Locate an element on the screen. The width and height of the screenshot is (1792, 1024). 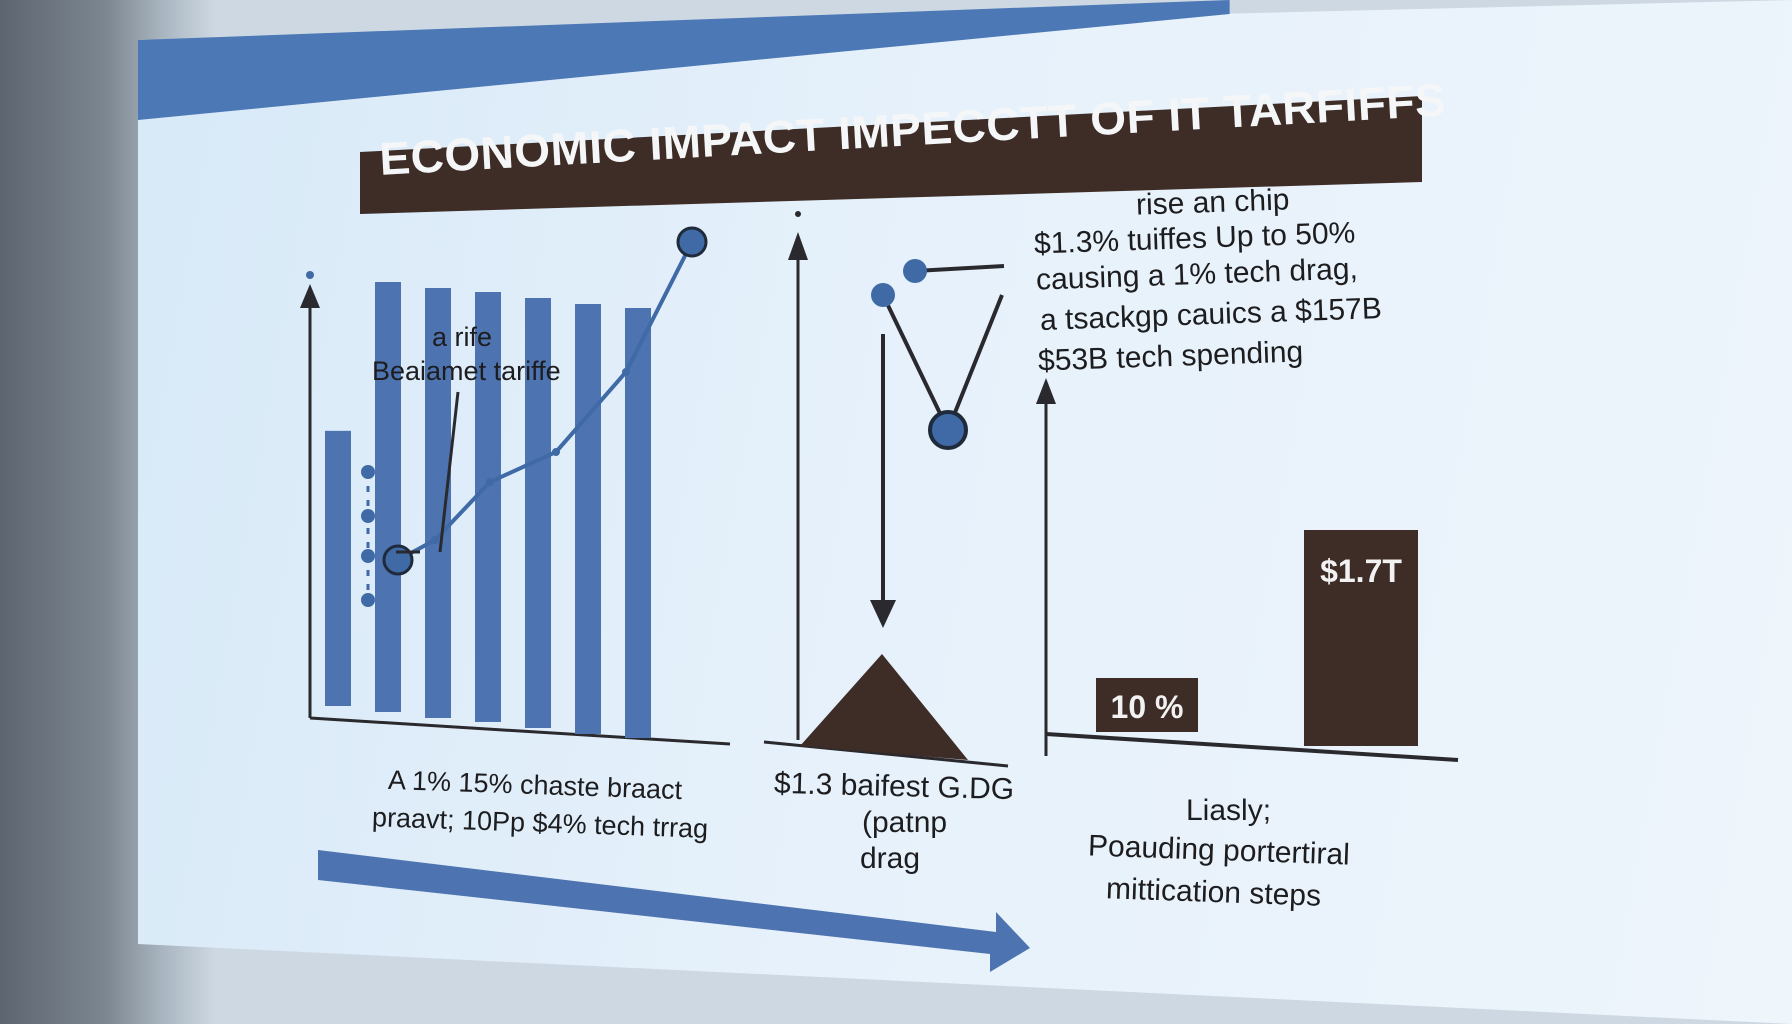
chart3-bar-label-1: 10 % is located at coordinates (1147, 707).